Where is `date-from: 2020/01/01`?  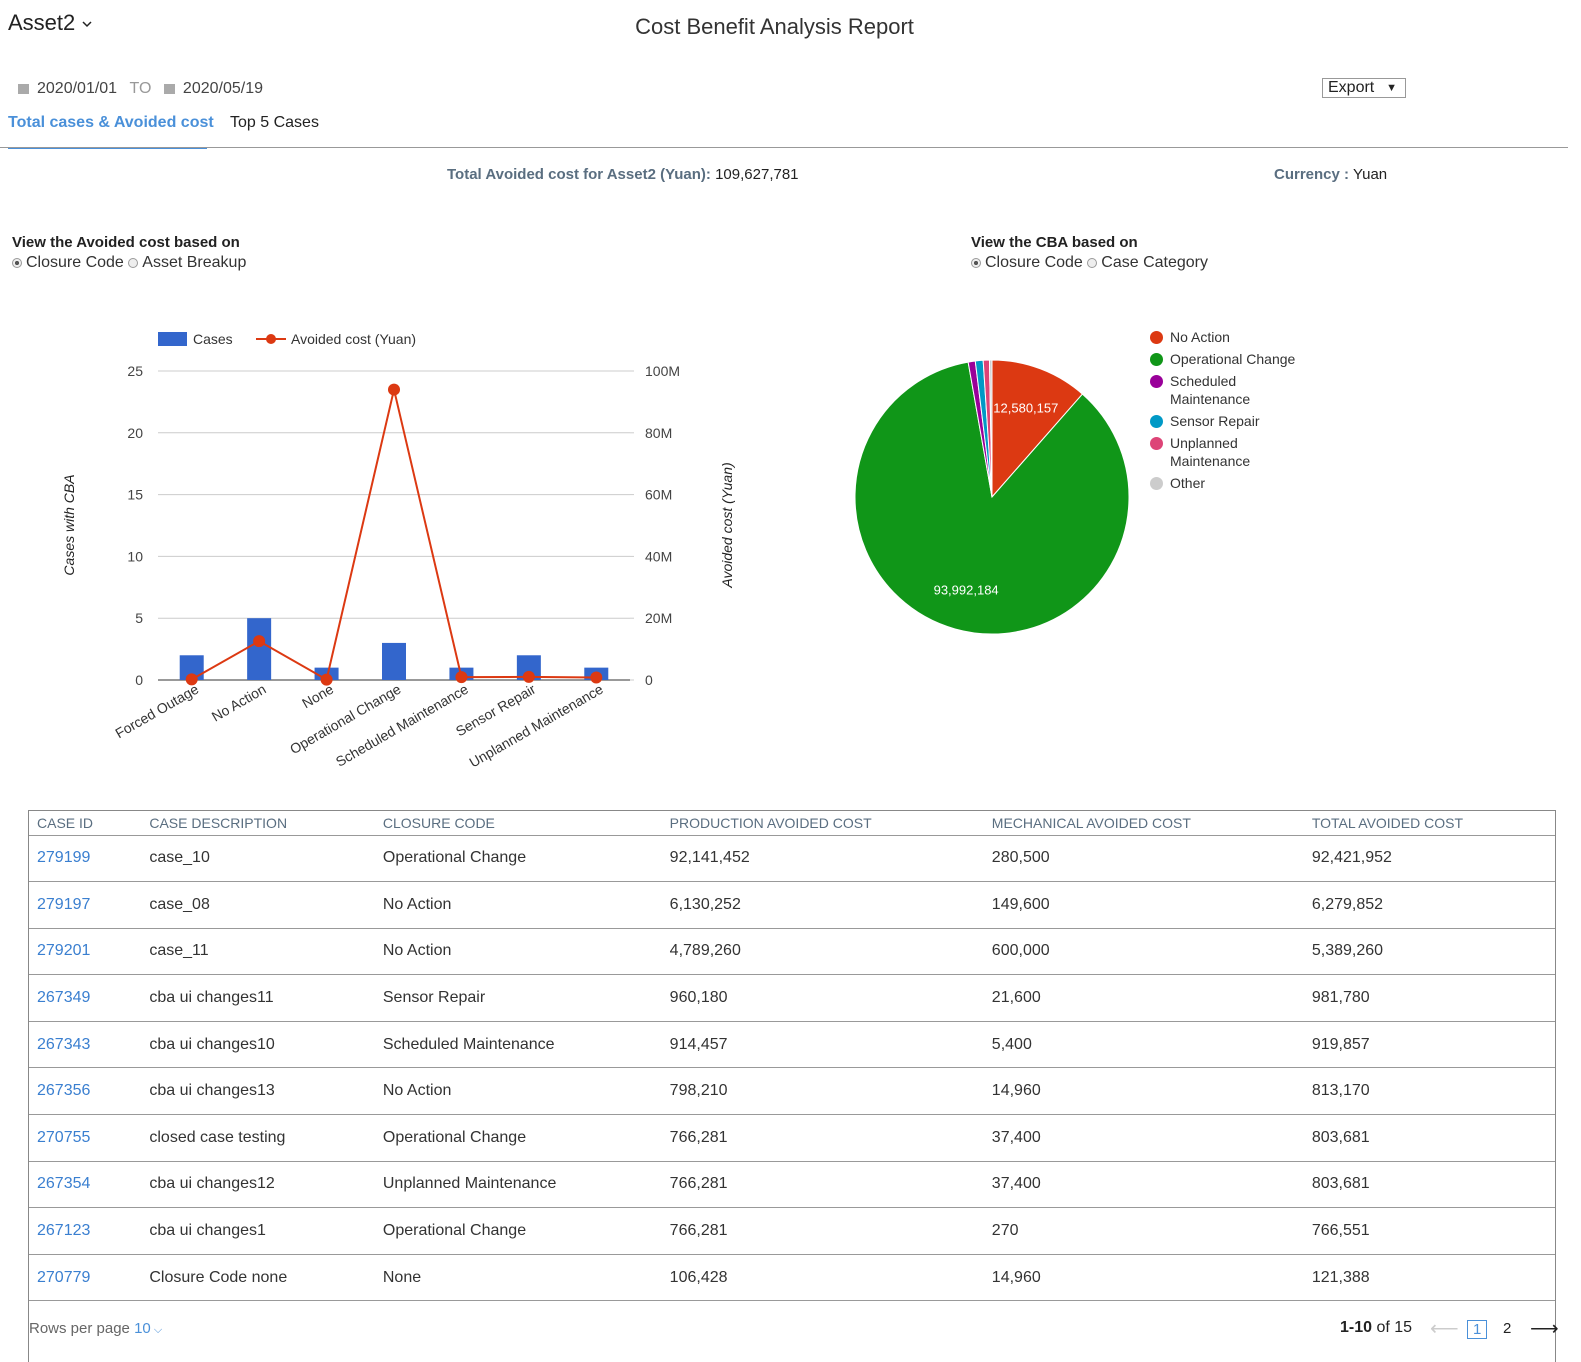 date-from: 2020/01/01 is located at coordinates (77, 88).